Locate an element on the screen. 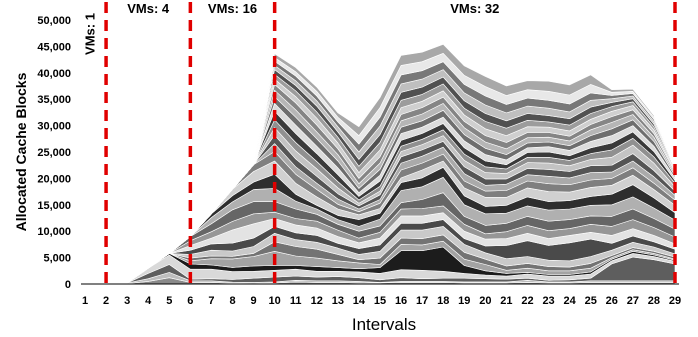  x-tick-label: 24 is located at coordinates (570, 301).